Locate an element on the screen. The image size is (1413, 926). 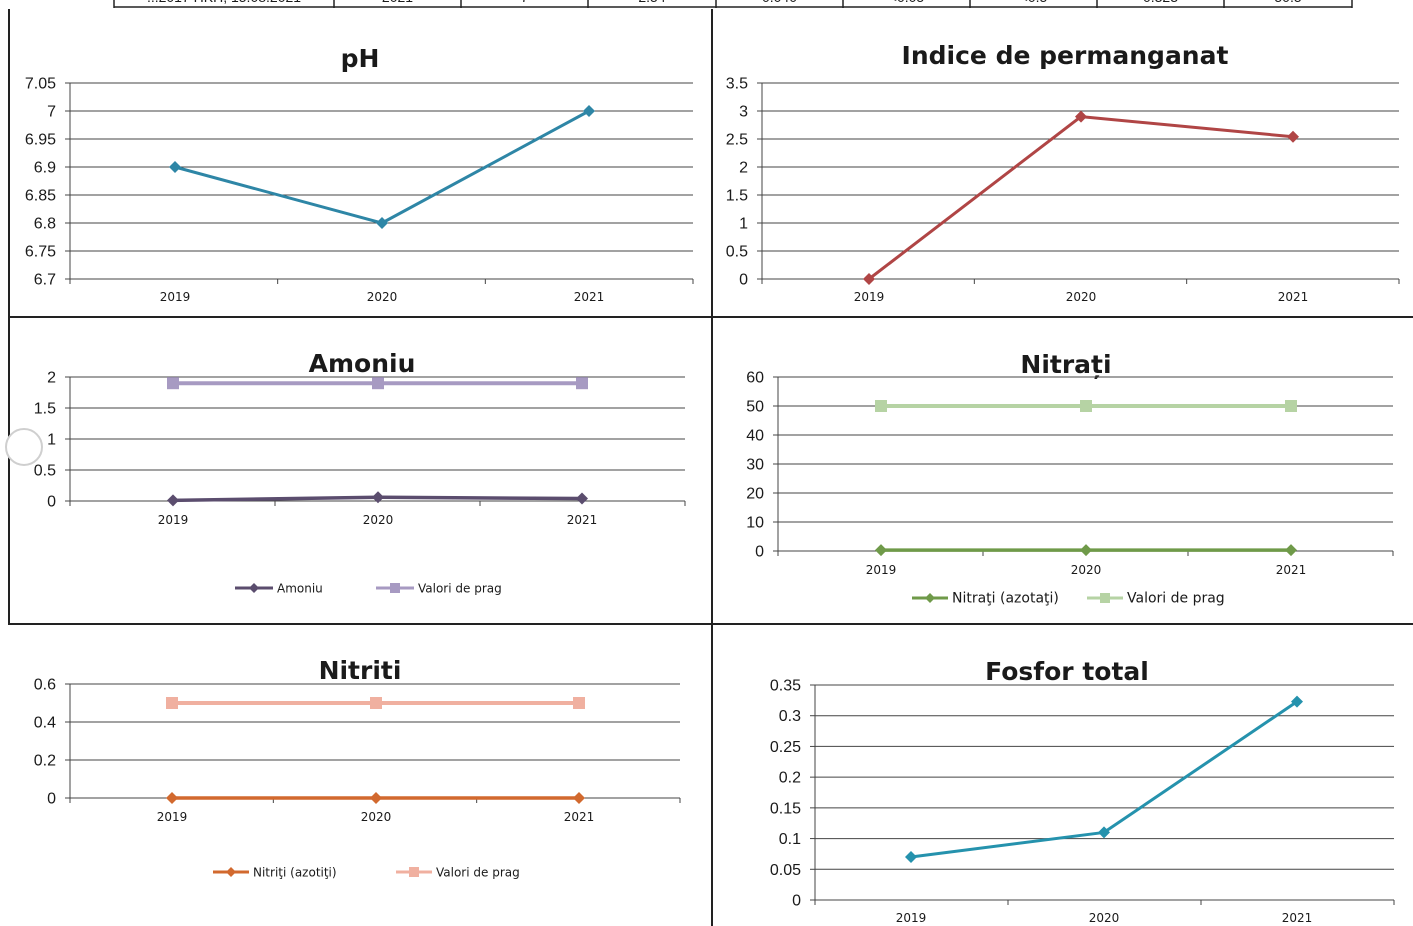
y-tick-label: 30 is located at coordinates (755, 465).